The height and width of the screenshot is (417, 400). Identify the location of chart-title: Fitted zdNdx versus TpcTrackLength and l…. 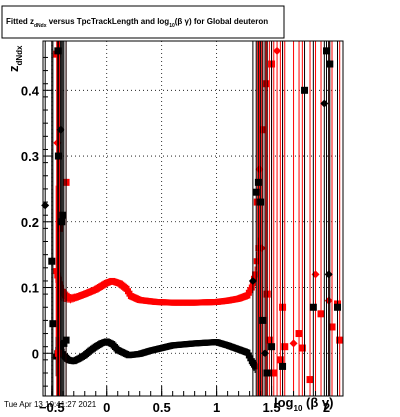
(137, 23).